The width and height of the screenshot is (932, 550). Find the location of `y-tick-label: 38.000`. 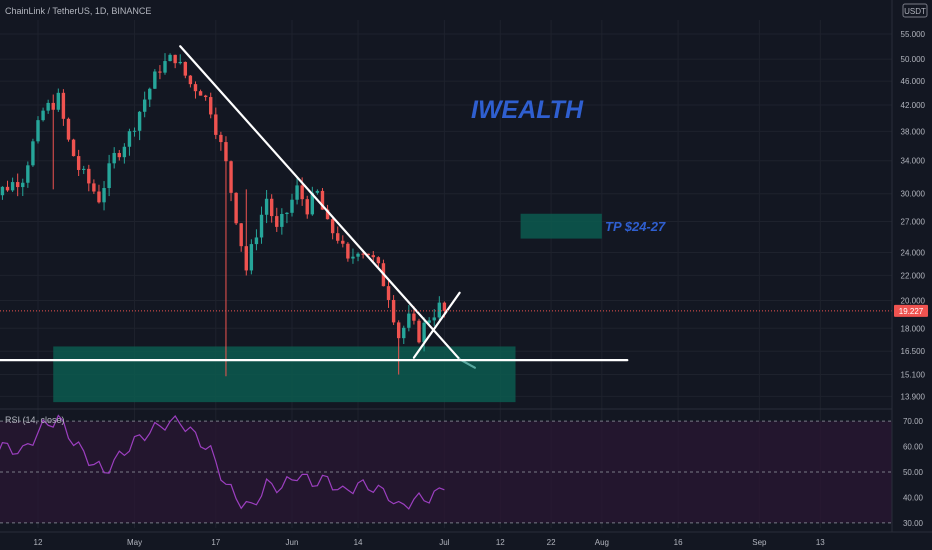

y-tick-label: 38.000 is located at coordinates (913, 131).